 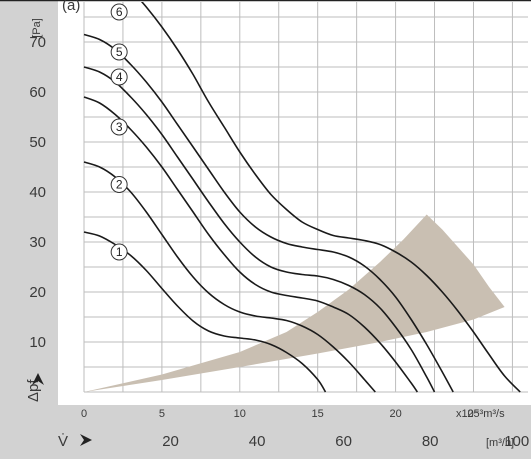 What do you see at coordinates (38, 379) in the screenshot?
I see `y-arrow-icon` at bounding box center [38, 379].